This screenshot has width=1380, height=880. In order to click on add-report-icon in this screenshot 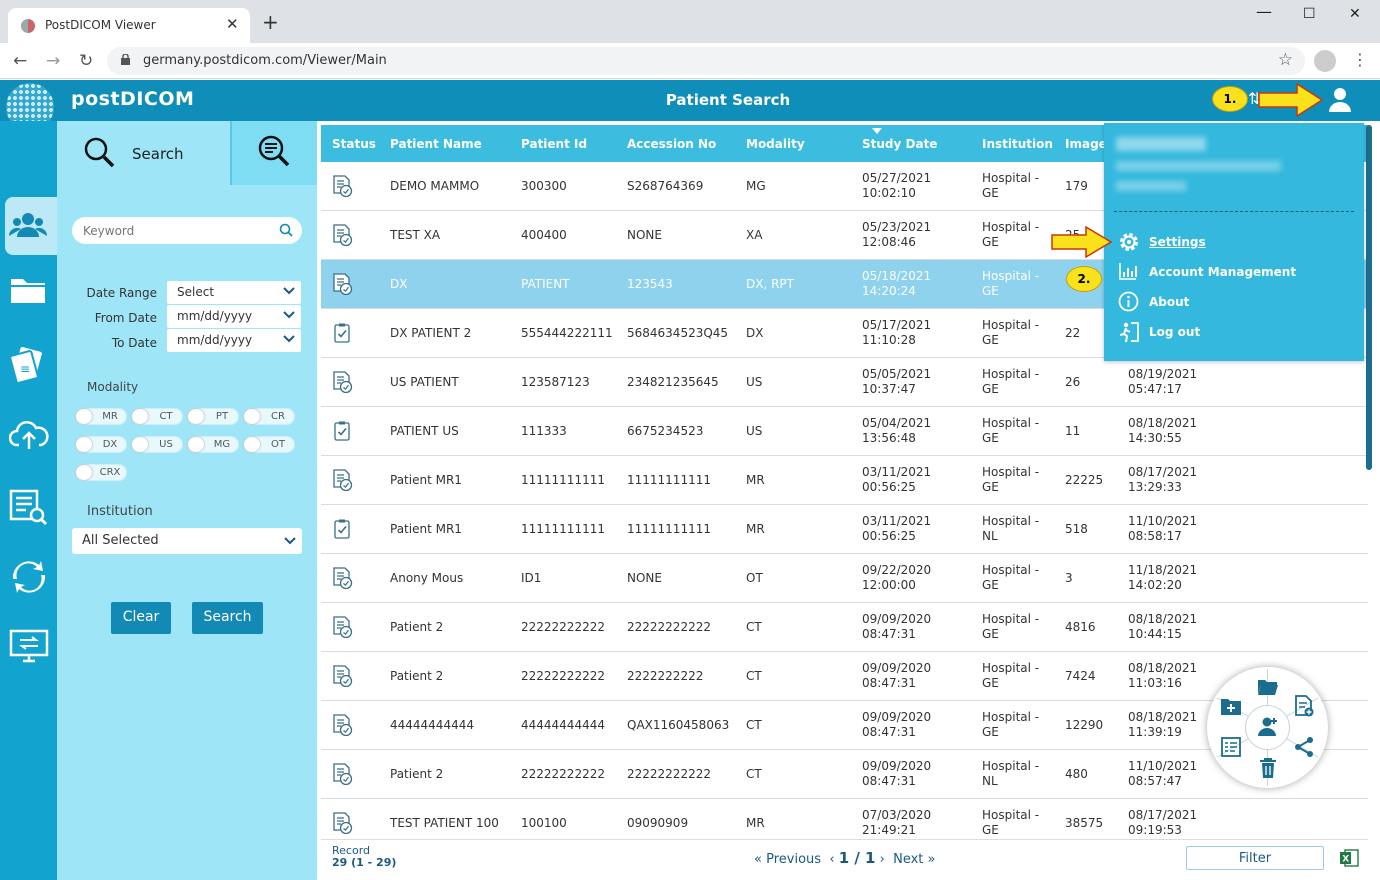, I will do `click(1304, 706)`.